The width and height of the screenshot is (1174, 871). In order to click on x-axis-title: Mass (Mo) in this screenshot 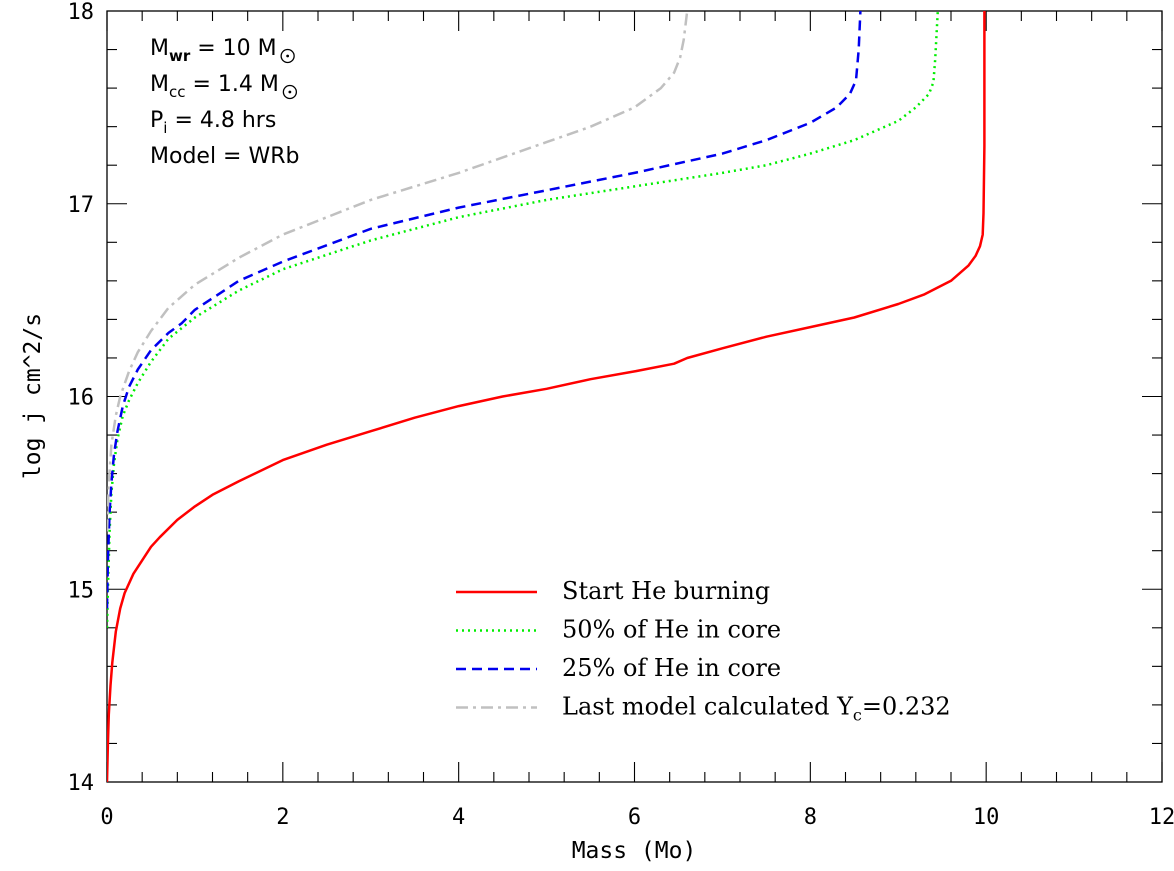, I will do `click(634, 851)`.